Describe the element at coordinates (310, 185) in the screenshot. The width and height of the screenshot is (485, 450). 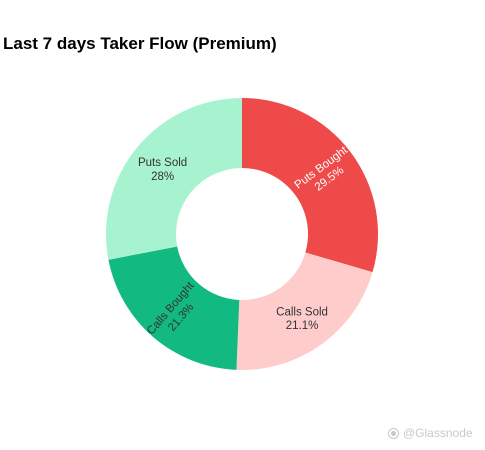
I see `slice-puts-bought` at that location.